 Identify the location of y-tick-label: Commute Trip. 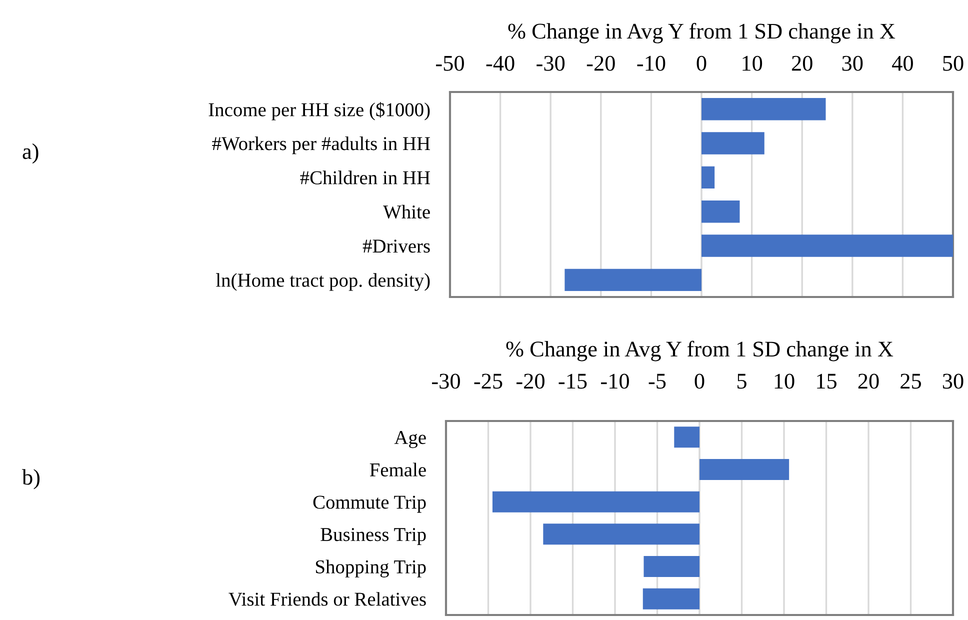
(369, 504).